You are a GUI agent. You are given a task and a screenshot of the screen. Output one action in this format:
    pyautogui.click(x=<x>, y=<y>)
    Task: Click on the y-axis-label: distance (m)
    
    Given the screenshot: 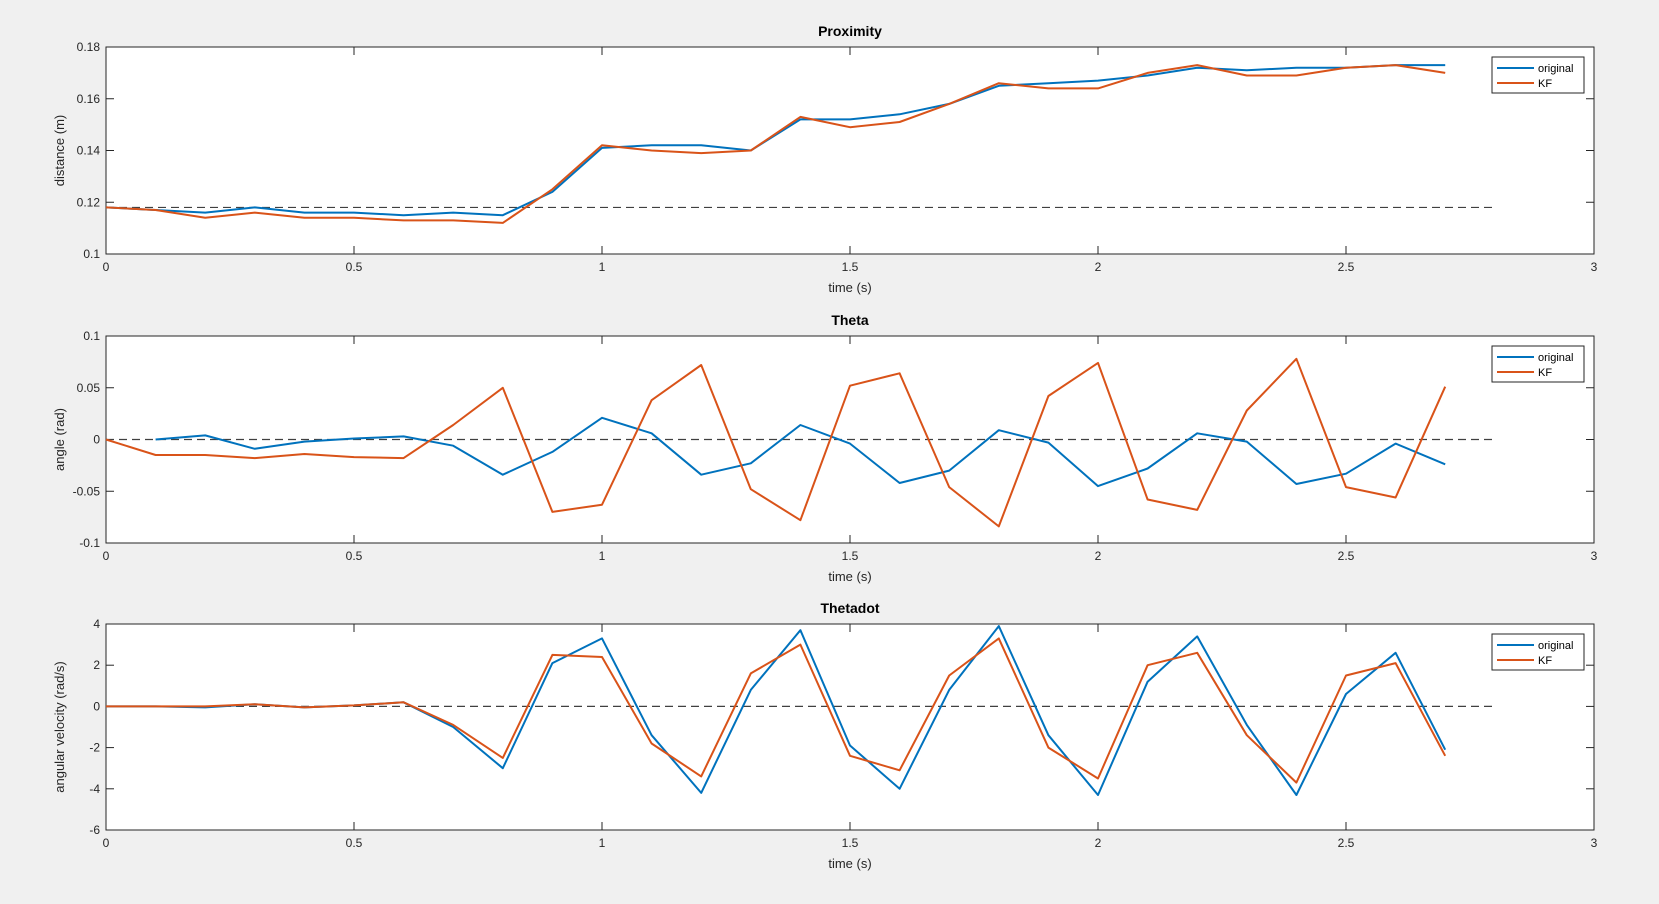 What is the action you would take?
    pyautogui.click(x=59, y=151)
    